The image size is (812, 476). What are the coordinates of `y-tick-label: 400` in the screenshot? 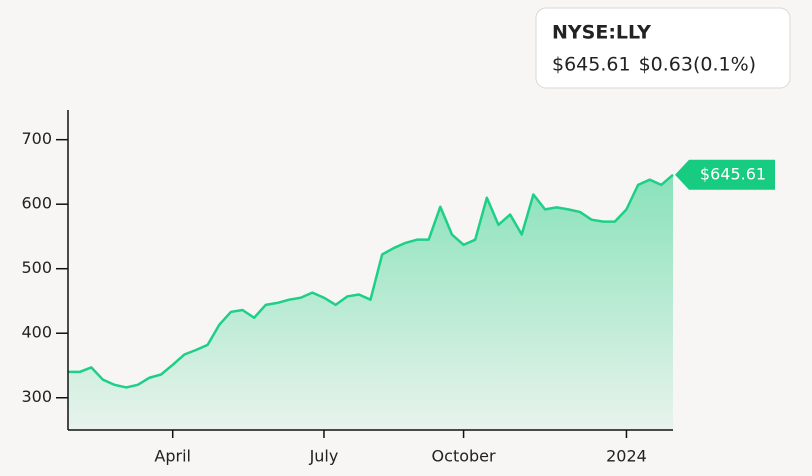 It's located at (36, 332).